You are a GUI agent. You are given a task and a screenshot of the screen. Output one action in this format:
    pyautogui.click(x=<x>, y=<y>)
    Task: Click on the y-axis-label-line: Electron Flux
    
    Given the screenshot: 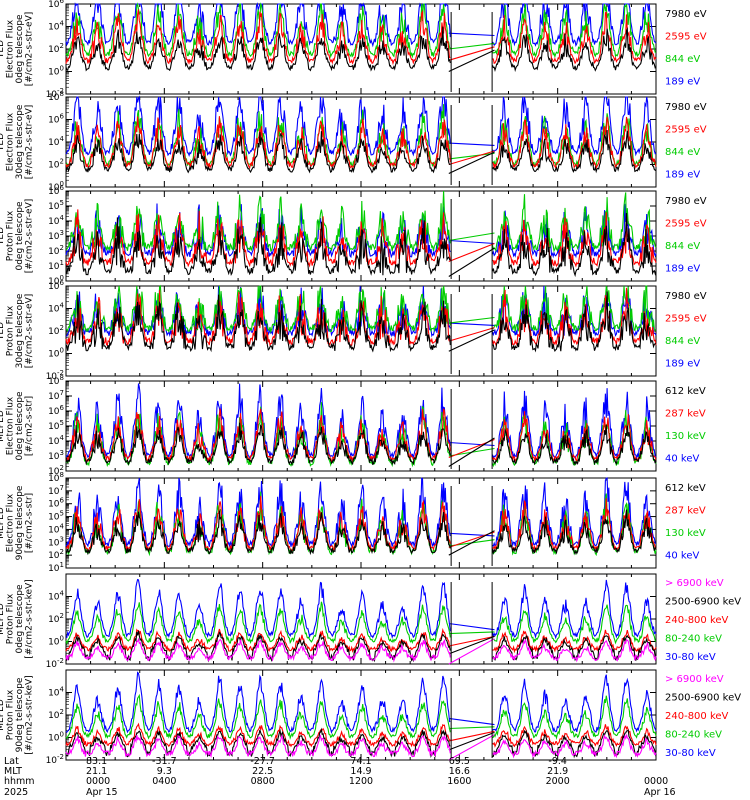 What is the action you would take?
    pyautogui.click(x=10, y=522)
    